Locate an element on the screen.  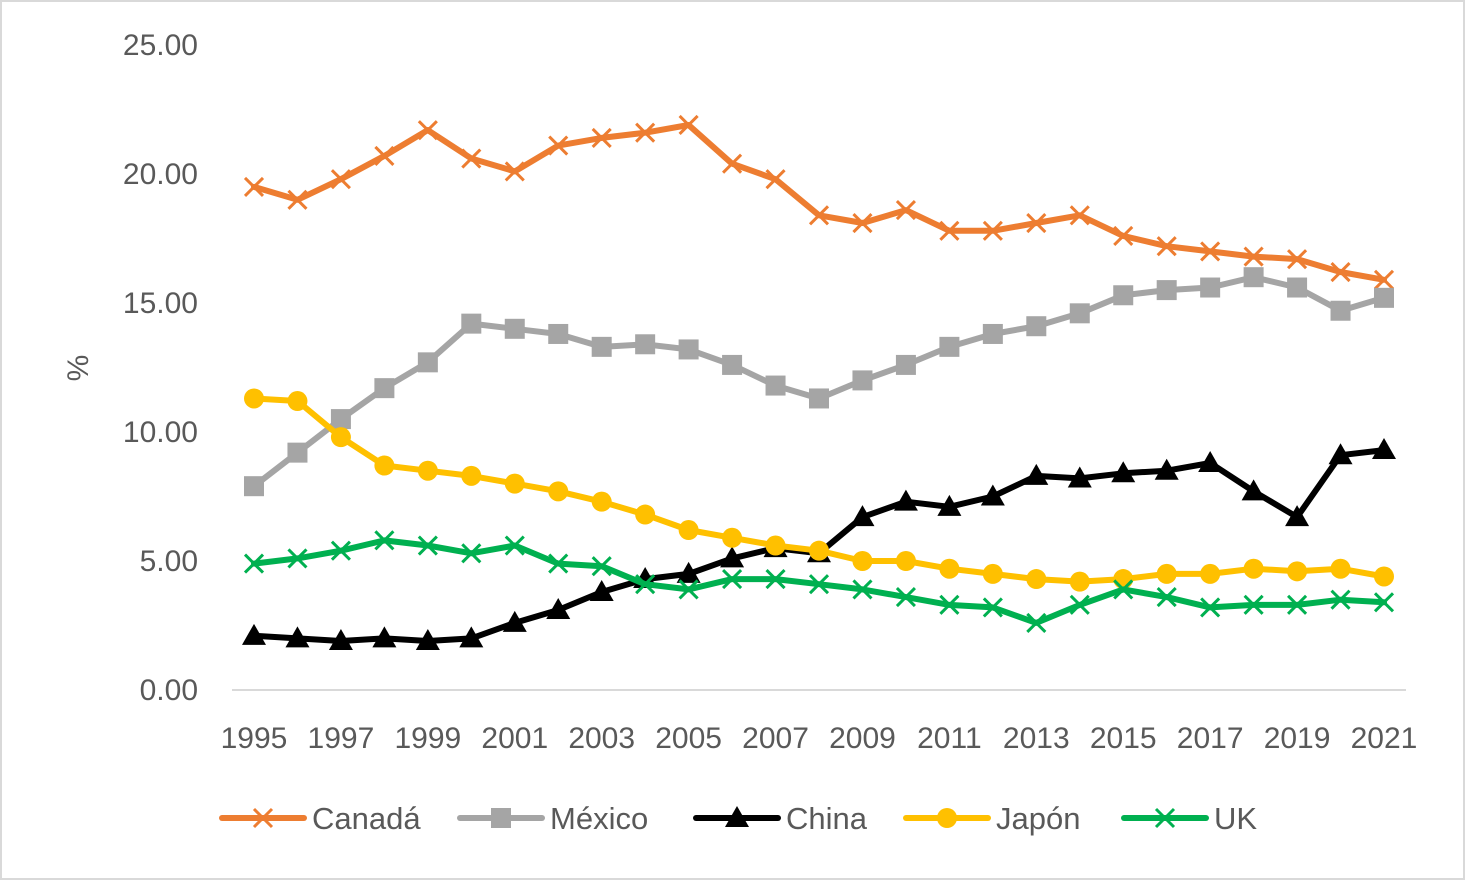
y-axis-label: % is located at coordinates (78, 368).